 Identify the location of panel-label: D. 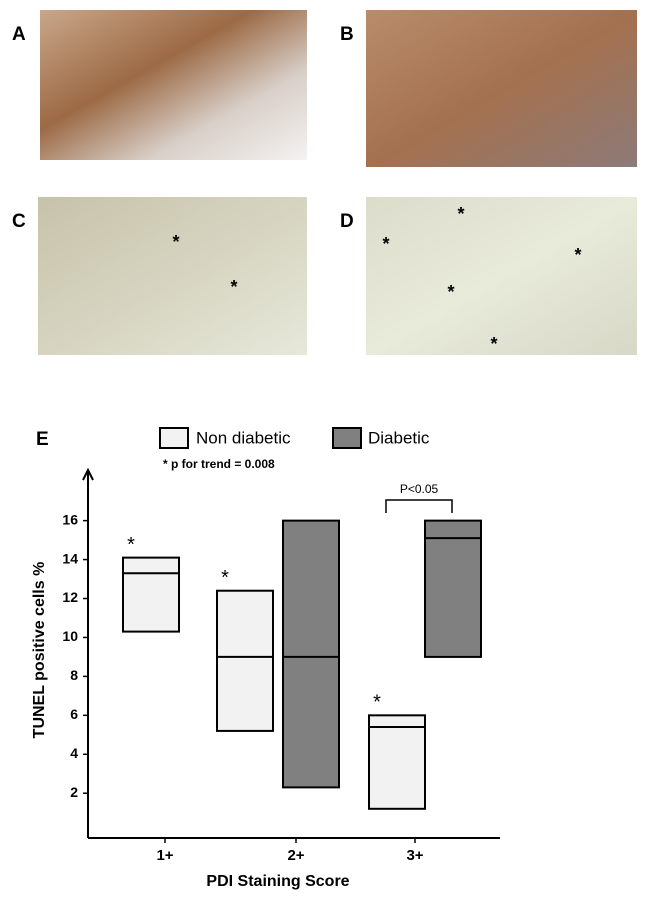
(347, 221).